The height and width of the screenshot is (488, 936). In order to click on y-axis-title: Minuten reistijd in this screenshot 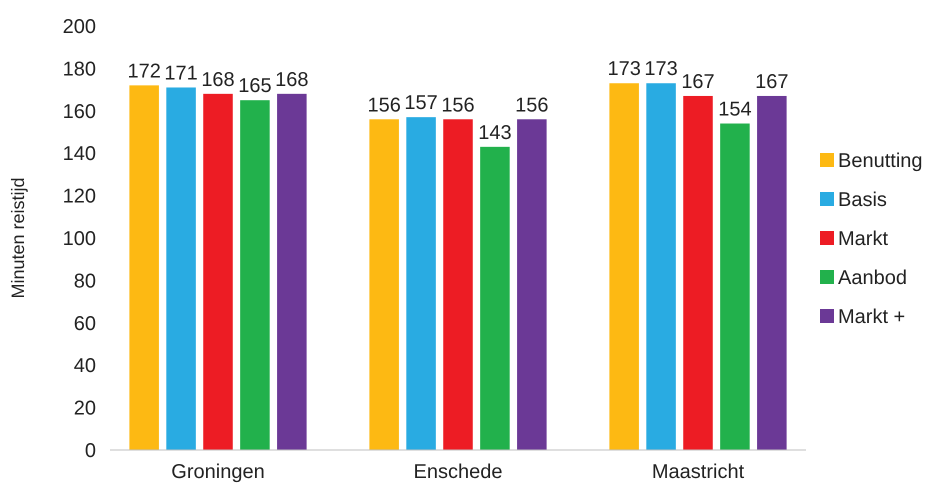, I will do `click(18, 238)`.